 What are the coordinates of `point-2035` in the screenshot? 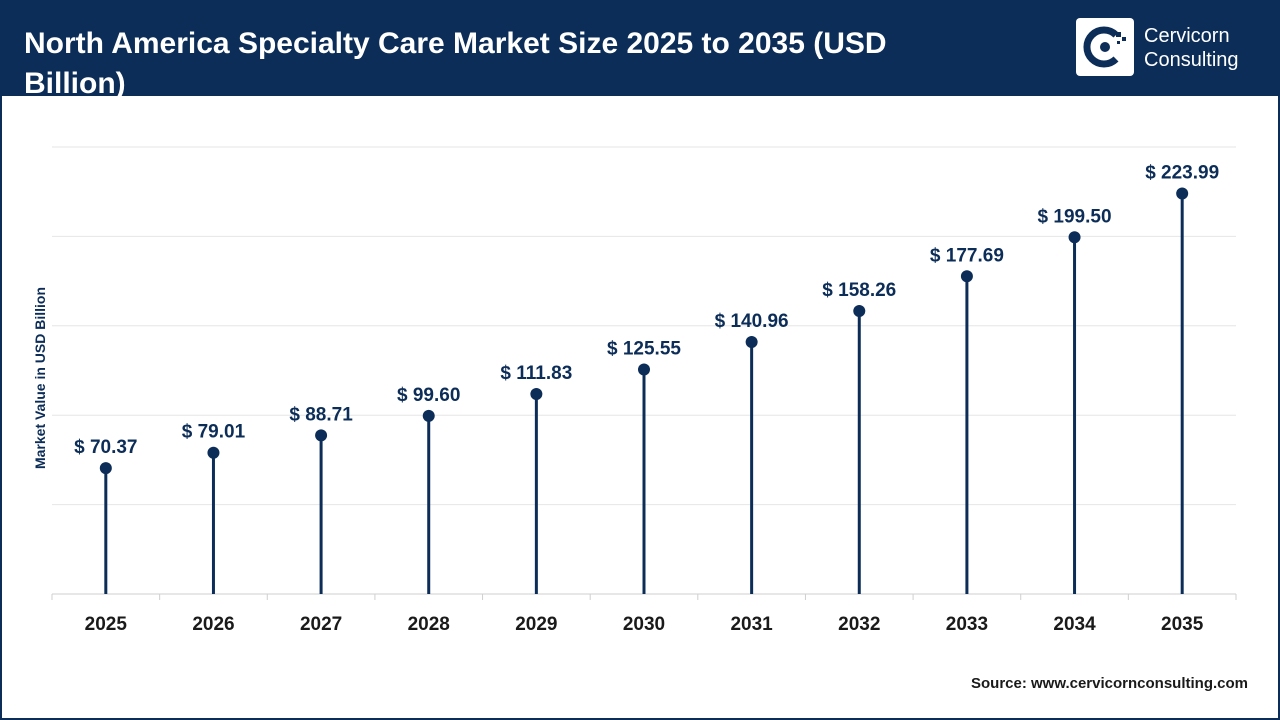 It's located at (1182, 193).